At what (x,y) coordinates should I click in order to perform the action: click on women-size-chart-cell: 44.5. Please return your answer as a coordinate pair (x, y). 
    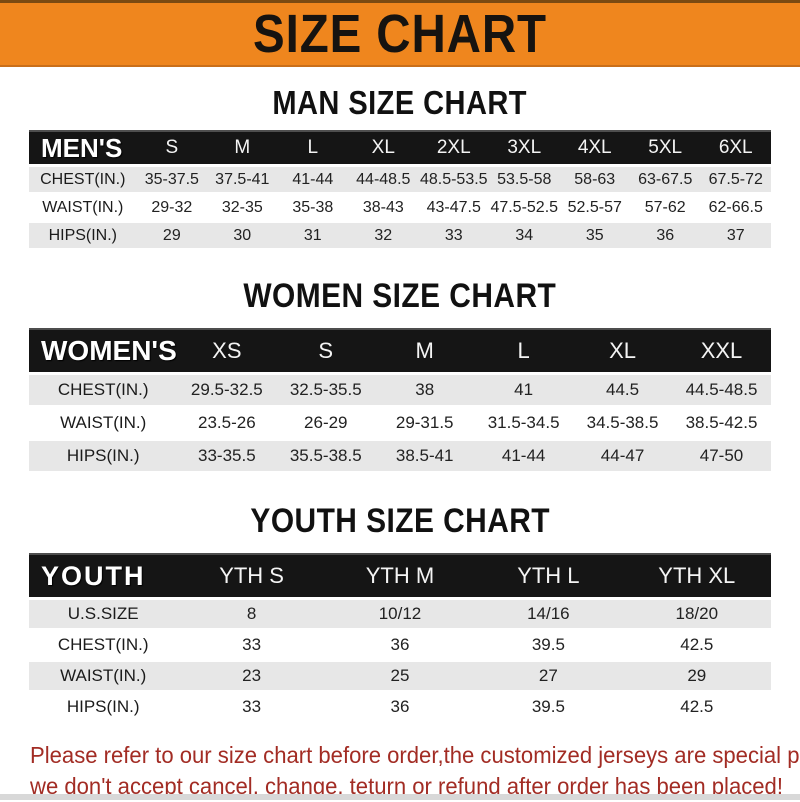
    Looking at the image, I should click on (622, 390).